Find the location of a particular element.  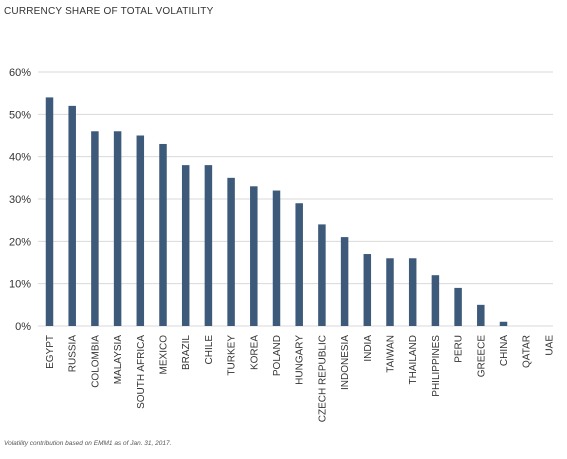

bar-greece is located at coordinates (481, 315).